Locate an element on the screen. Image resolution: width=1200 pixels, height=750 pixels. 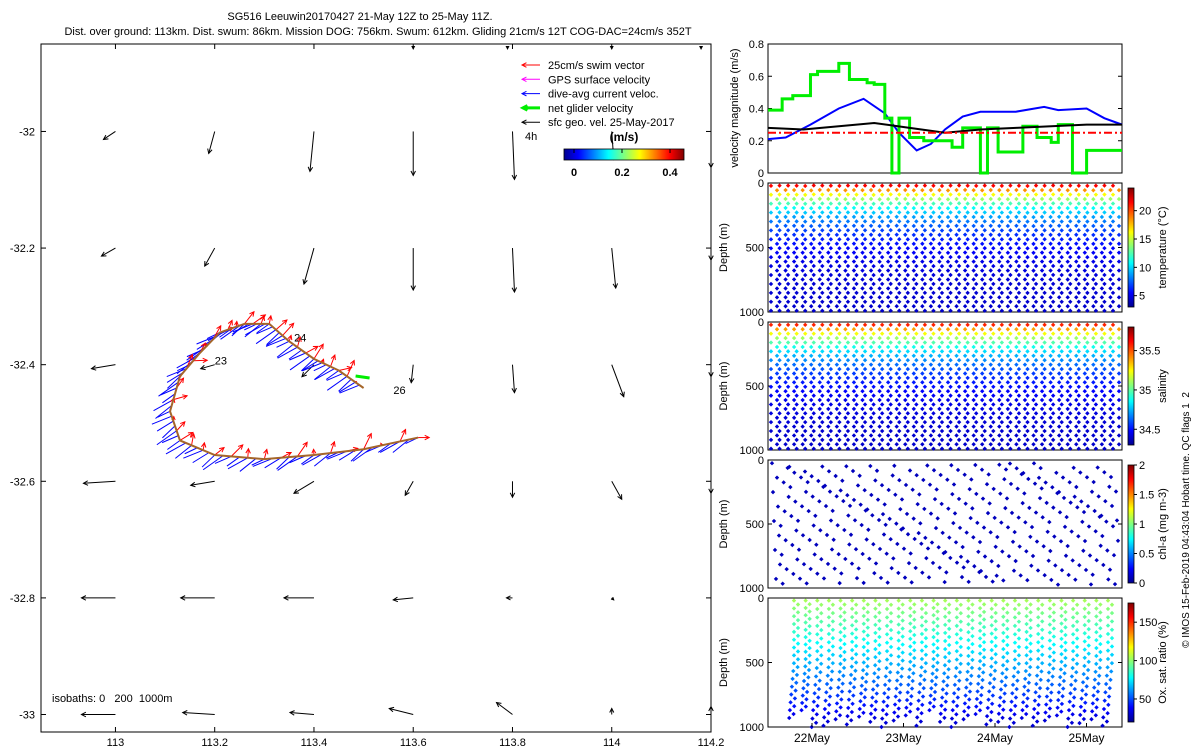
swim-vector-arrow is located at coordinates (312, 349).